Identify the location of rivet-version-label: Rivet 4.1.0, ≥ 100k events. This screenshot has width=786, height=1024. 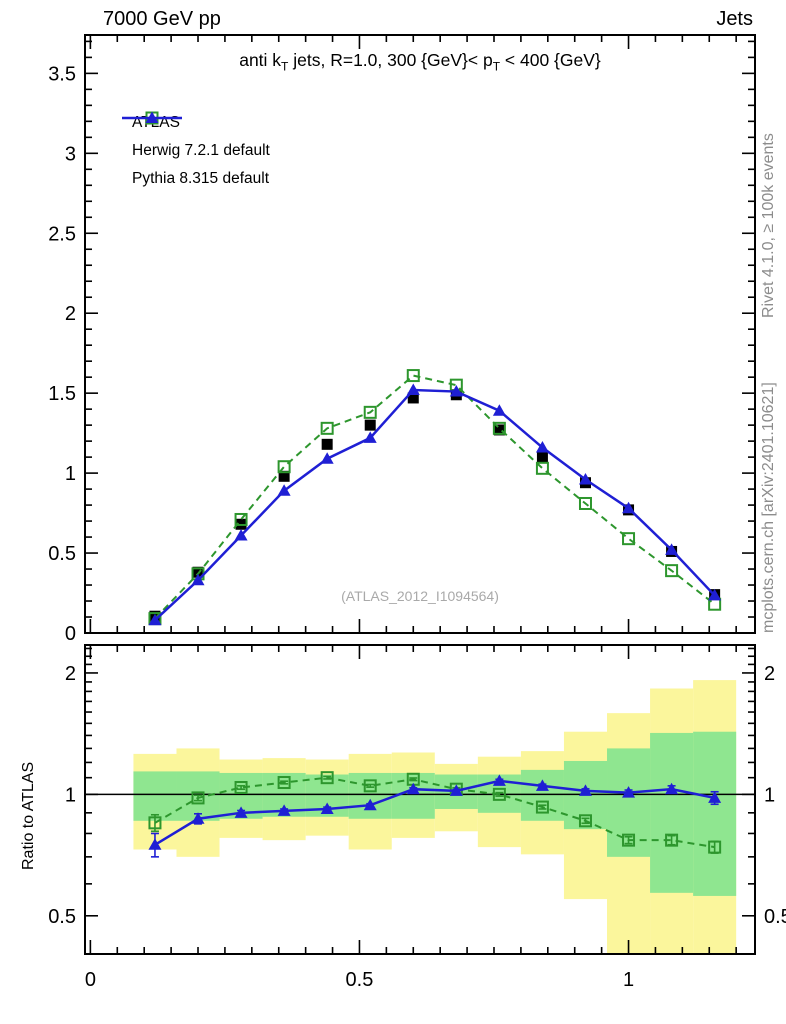
(768, 225).